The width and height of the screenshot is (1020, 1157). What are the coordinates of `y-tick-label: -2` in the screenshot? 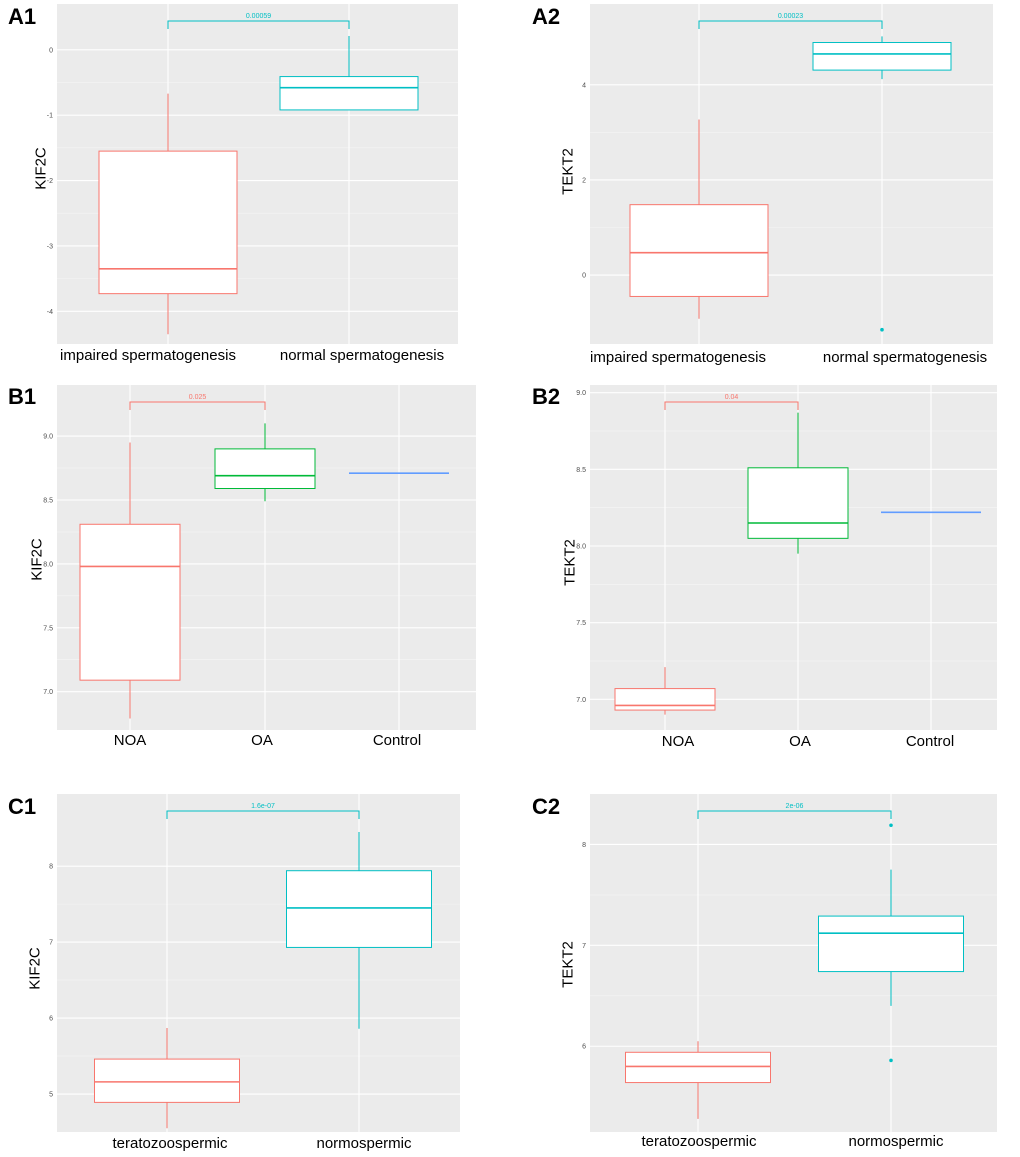 It's located at (50, 181).